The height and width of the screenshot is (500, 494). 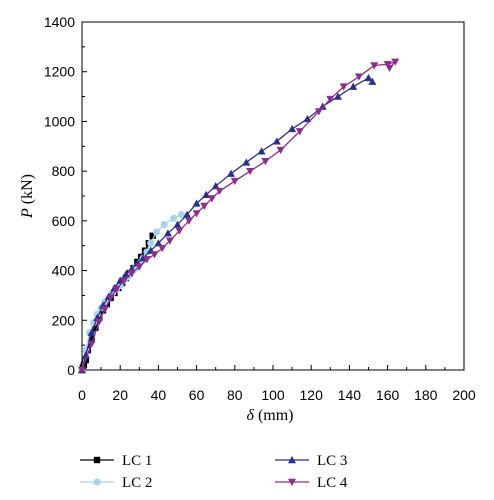 I want to click on y-tick-label: 0, so click(x=71, y=370).